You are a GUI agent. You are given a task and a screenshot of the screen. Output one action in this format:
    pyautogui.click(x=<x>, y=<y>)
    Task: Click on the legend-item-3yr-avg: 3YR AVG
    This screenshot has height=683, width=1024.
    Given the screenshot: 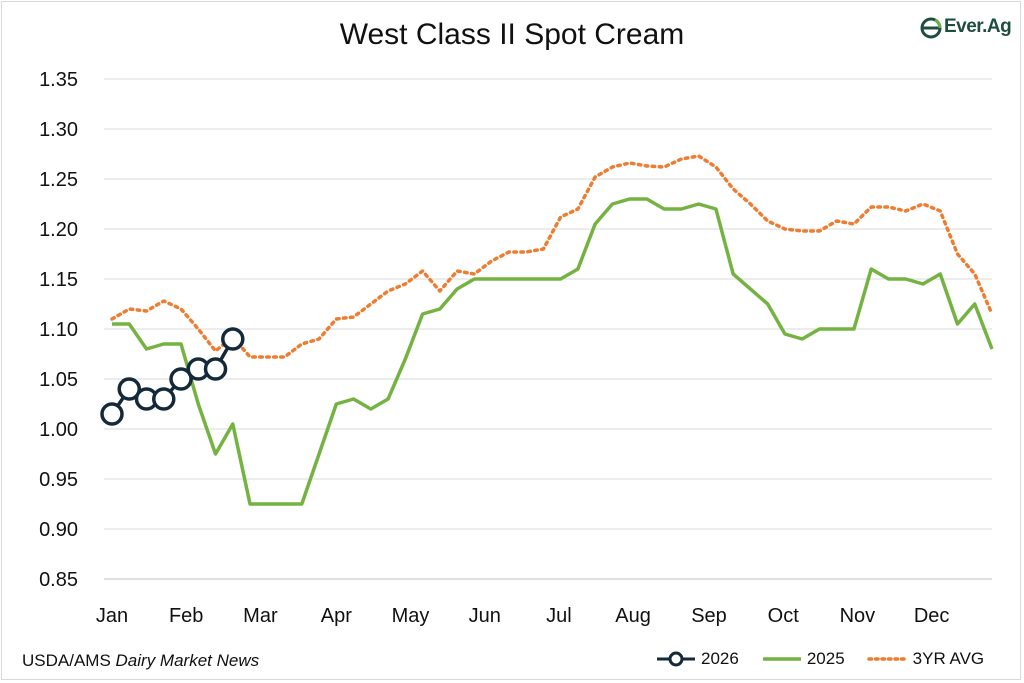 What is the action you would take?
    pyautogui.click(x=925, y=659)
    